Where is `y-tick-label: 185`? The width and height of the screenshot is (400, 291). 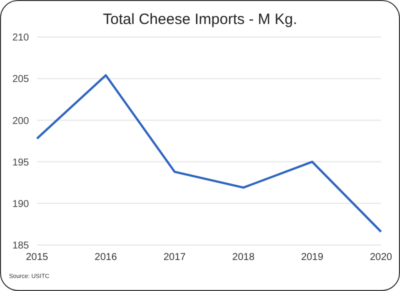
y-tick-label: 185 is located at coordinates (21, 246).